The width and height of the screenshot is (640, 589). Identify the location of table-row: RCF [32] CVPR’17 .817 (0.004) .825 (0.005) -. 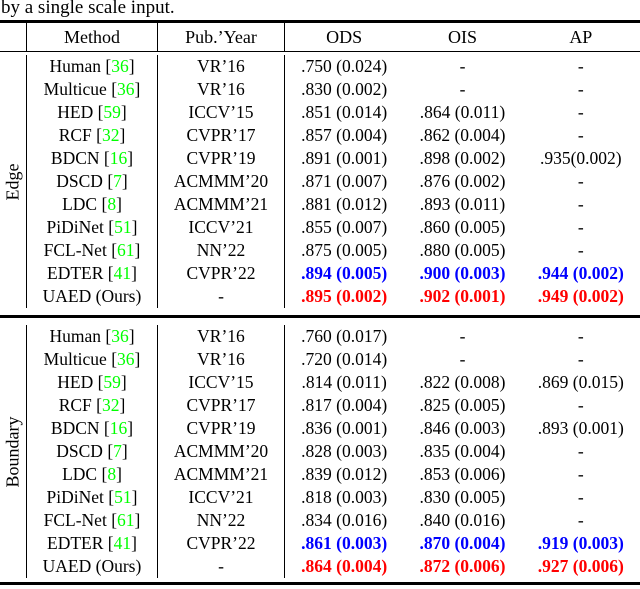
(320, 405).